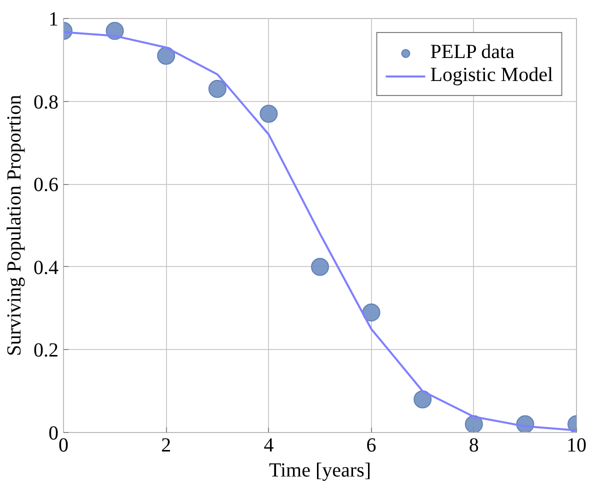  What do you see at coordinates (46, 102) in the screenshot?
I see `y-tick-label: 0.8` at bounding box center [46, 102].